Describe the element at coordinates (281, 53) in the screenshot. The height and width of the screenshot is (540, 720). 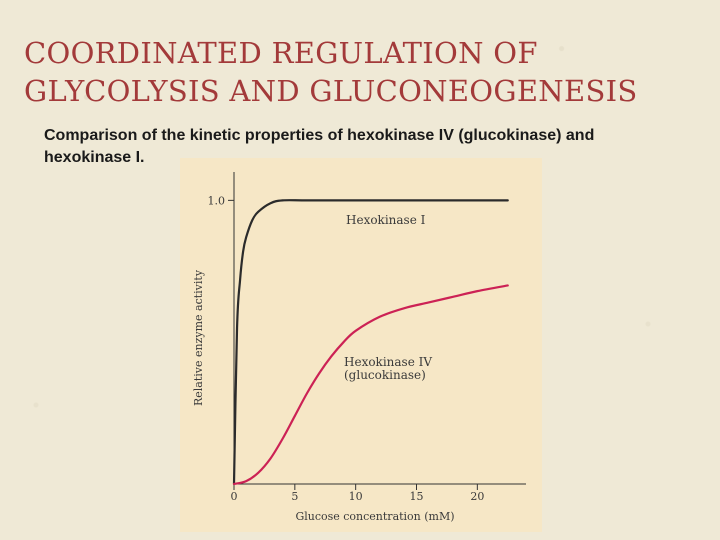
I see `slide-title-line-1: COORDINATED REGULATION OF` at that location.